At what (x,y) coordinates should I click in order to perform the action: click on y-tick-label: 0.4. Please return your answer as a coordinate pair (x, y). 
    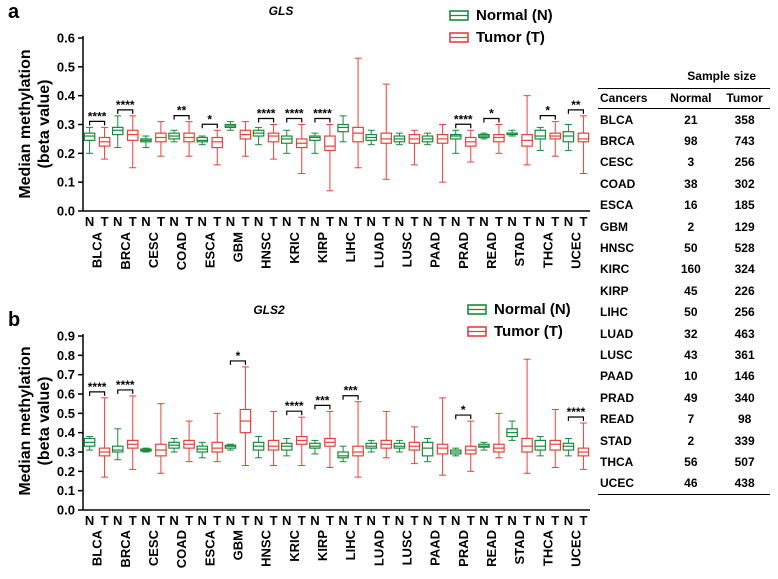
    Looking at the image, I should click on (66, 95).